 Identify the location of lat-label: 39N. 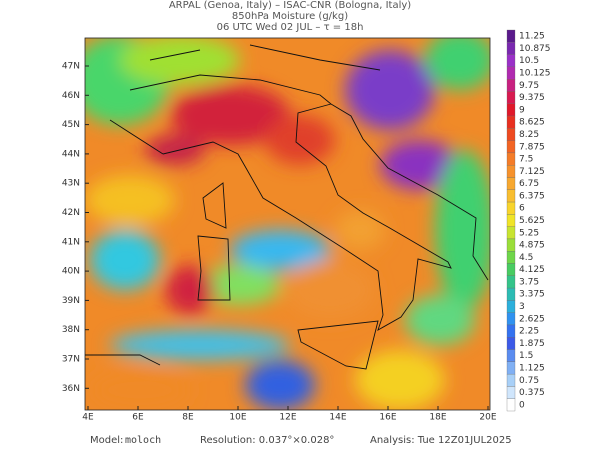
(71, 301).